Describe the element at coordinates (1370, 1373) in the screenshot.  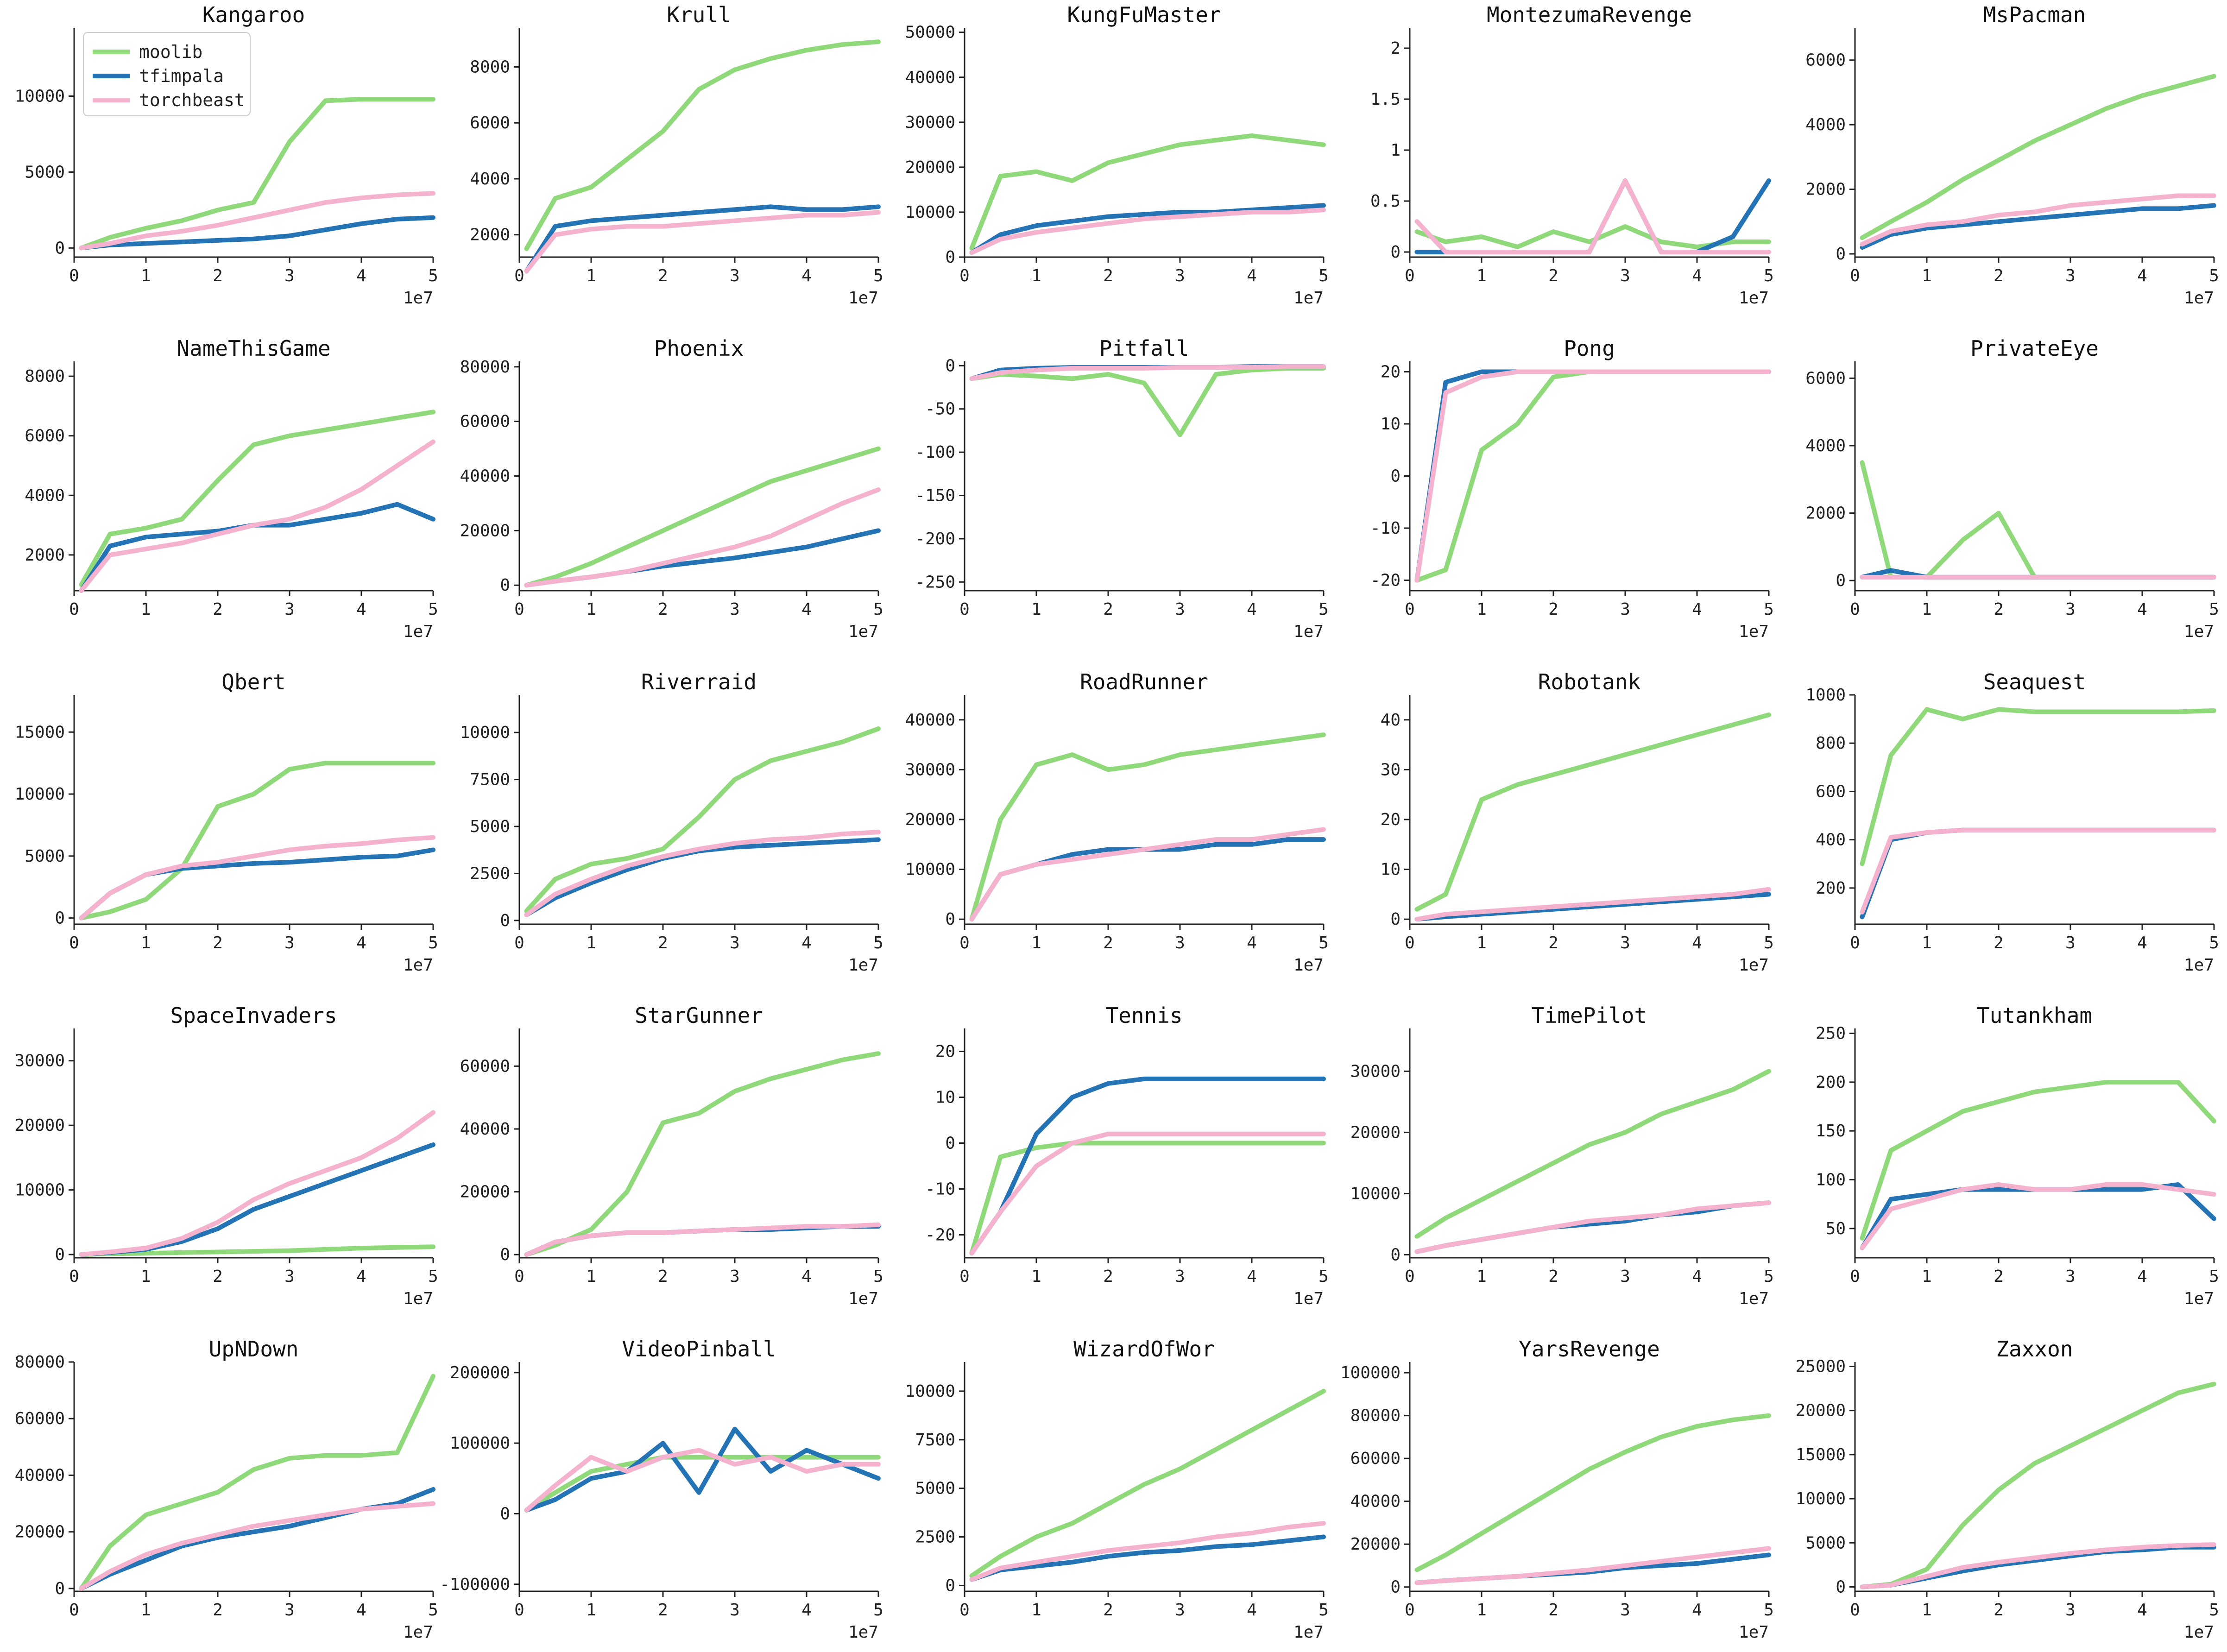
I see `y-tick-label: 100000` at that location.